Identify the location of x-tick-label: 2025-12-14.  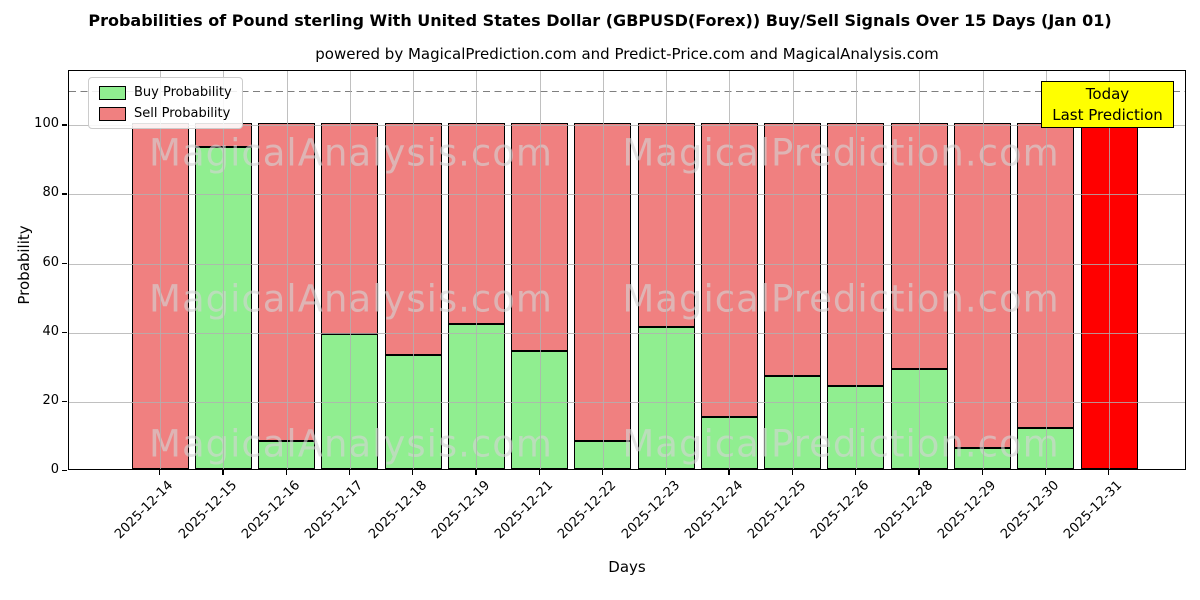
(144, 510).